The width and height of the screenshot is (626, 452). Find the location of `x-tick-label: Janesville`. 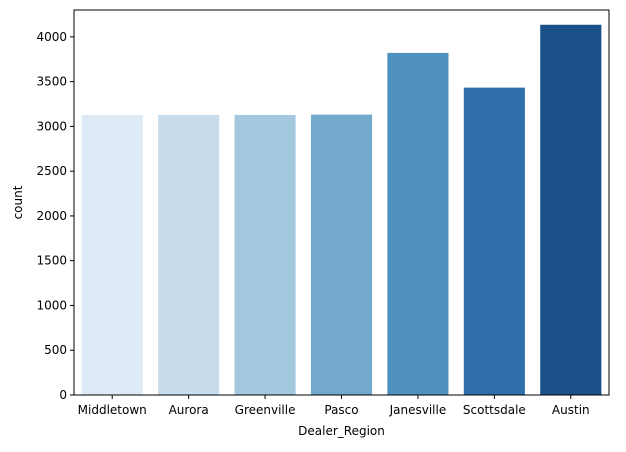

x-tick-label: Janesville is located at coordinates (418, 410).